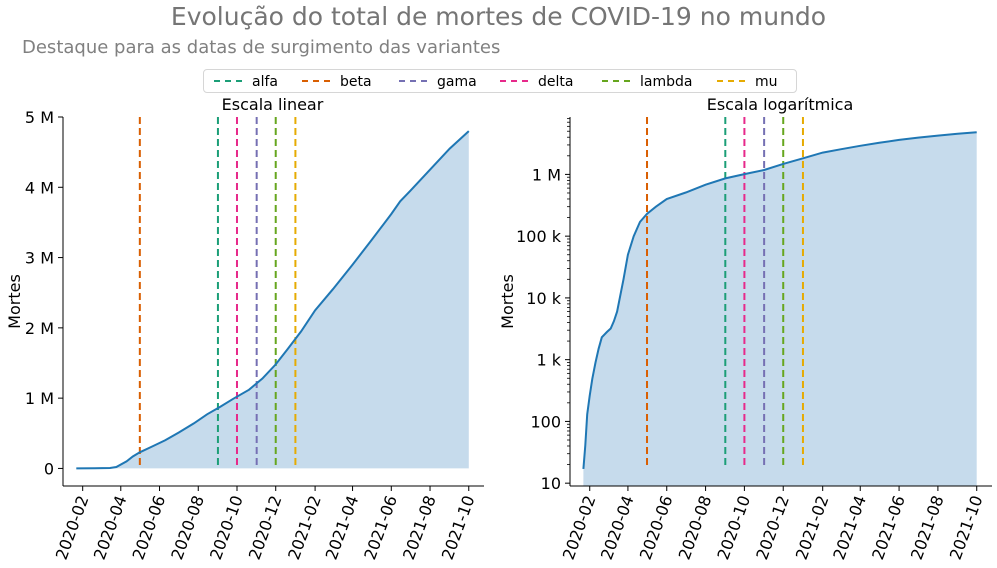 The width and height of the screenshot is (997, 568). What do you see at coordinates (39, 328) in the screenshot?
I see `y-tick-label-linear: 2 M` at bounding box center [39, 328].